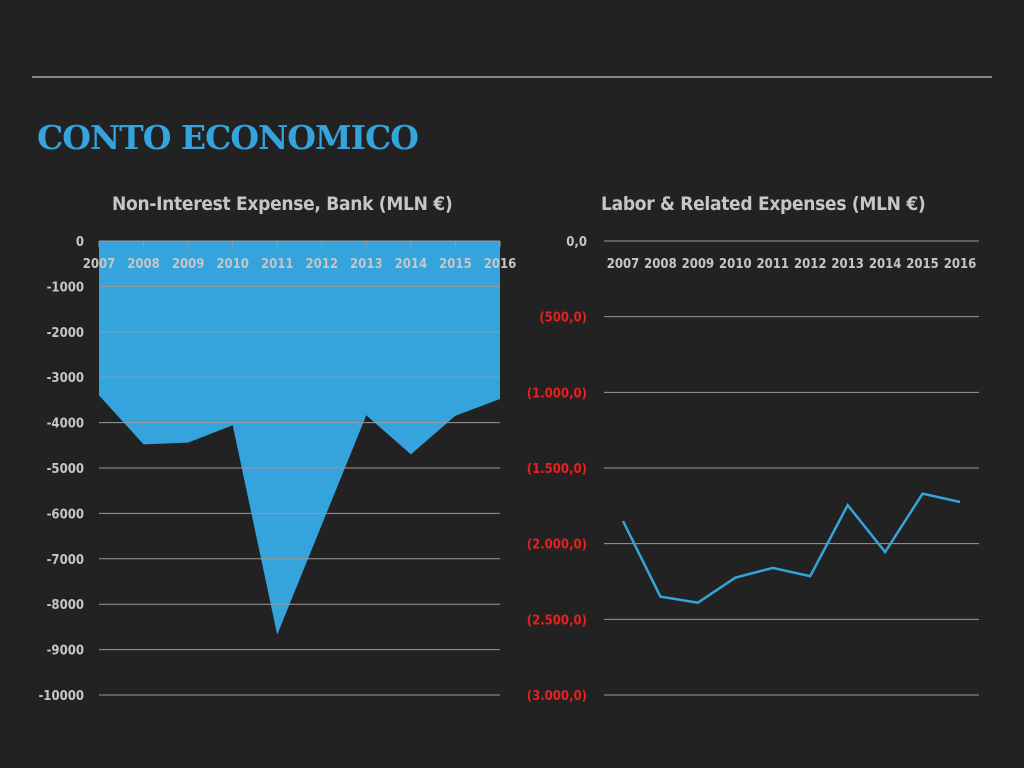  What do you see at coordinates (763, 204) in the screenshot?
I see `chart2-title: Labor & Related Expenses (MLN €)` at bounding box center [763, 204].